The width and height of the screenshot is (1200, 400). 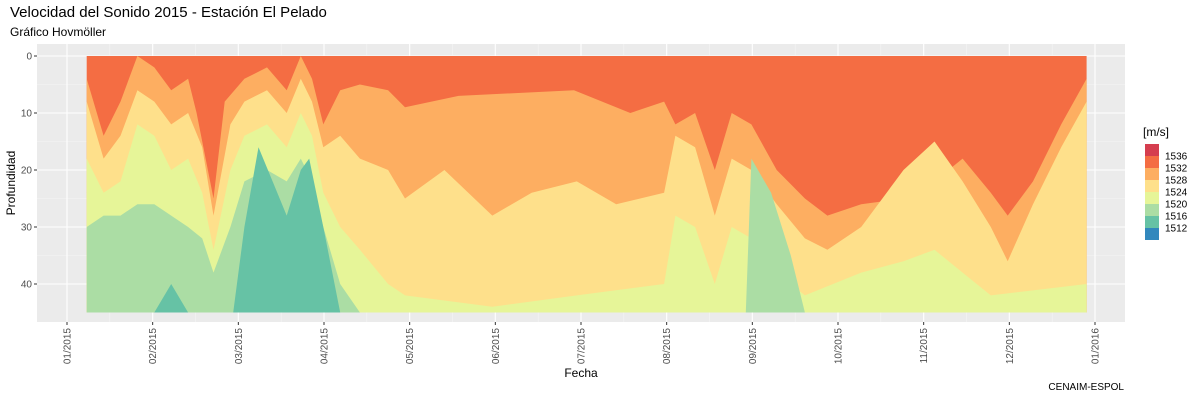 I want to click on x-tick-label-0: 01/2015, so click(x=68, y=346).